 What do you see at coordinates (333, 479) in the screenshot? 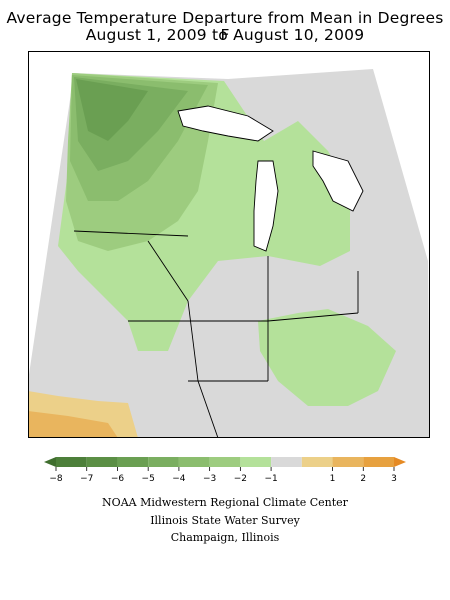
I see `legend-tick-label: 1` at bounding box center [333, 479].